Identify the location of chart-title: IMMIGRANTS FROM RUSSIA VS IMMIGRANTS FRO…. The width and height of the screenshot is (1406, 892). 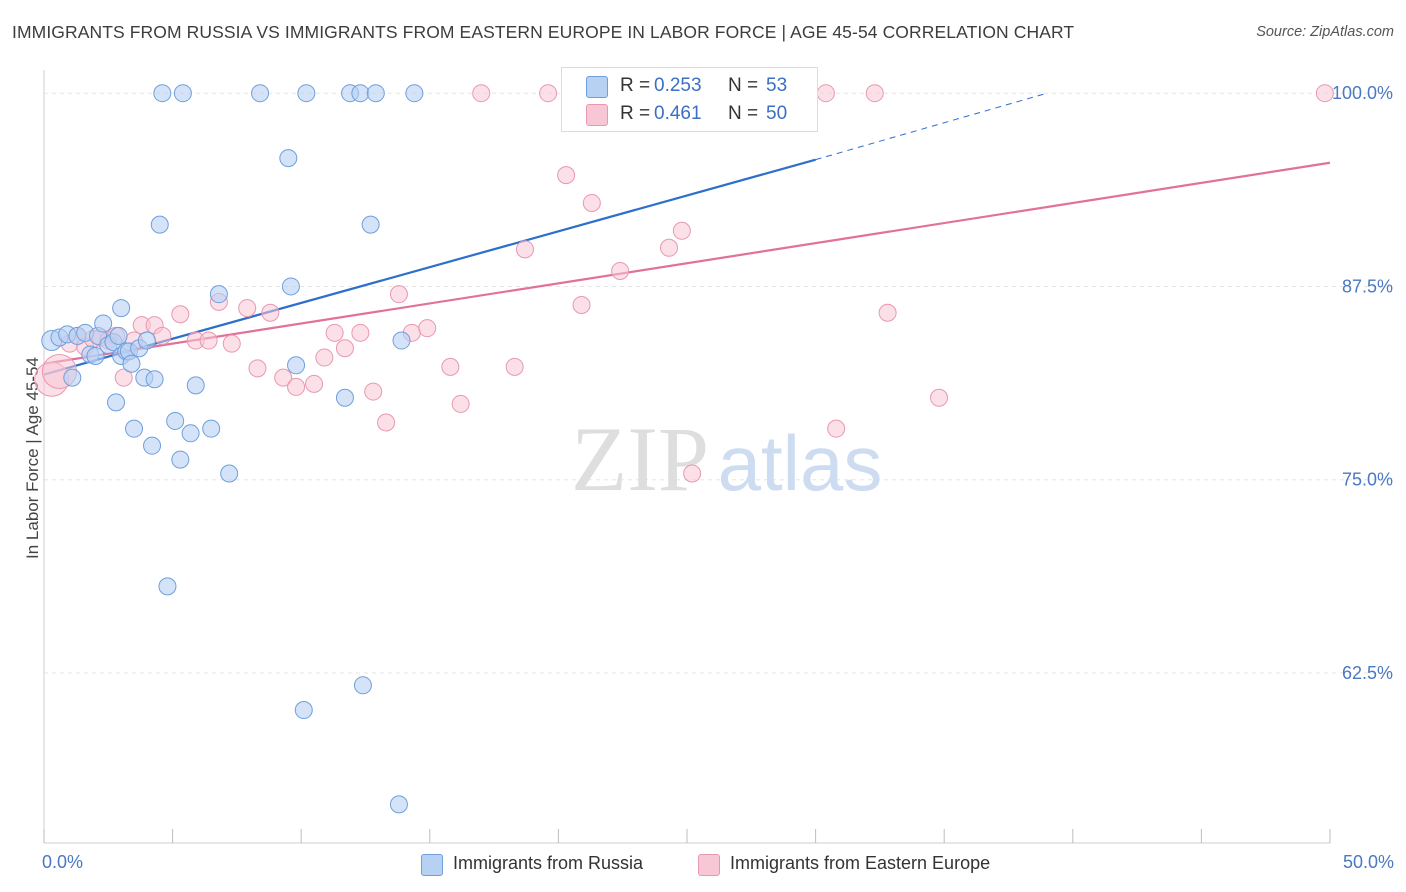
(543, 32).